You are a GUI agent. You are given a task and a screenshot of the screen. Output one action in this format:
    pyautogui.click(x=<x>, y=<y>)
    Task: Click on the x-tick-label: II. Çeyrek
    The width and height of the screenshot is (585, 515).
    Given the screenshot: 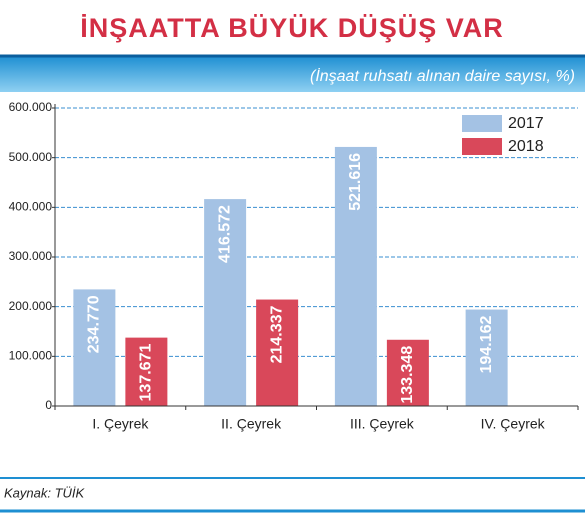 What is the action you would take?
    pyautogui.click(x=251, y=424)
    